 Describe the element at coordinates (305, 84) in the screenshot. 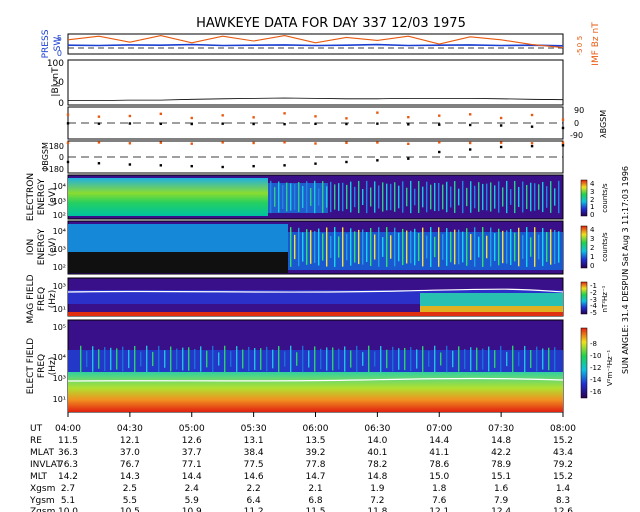

I see `bmag-panel: |B|, nT 0 50 100` at that location.